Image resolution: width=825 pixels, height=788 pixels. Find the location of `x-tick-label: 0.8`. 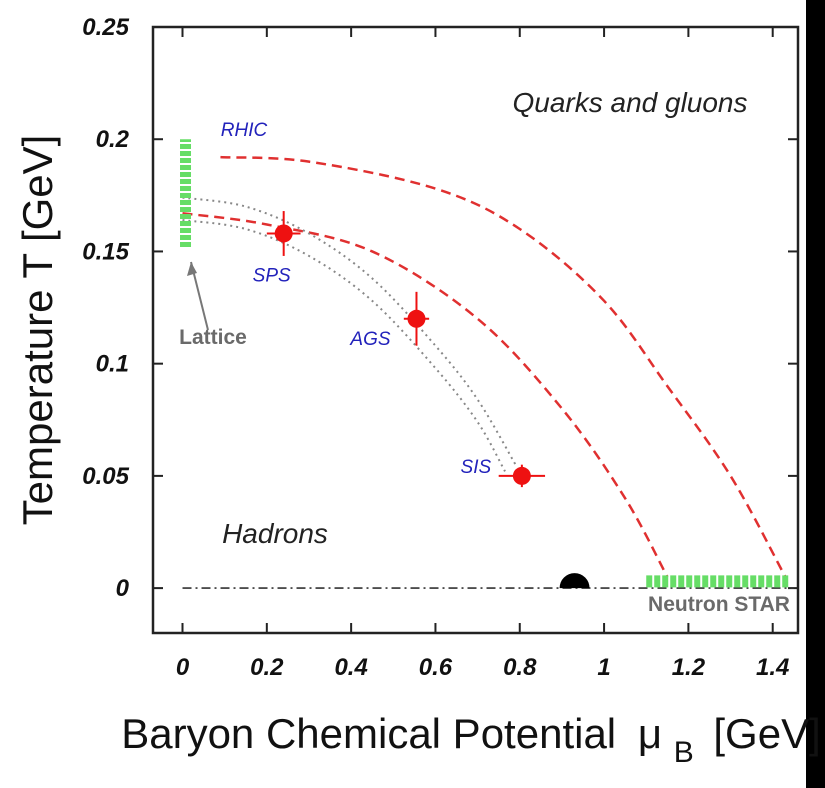

x-tick-label: 0.8 is located at coordinates (520, 667).